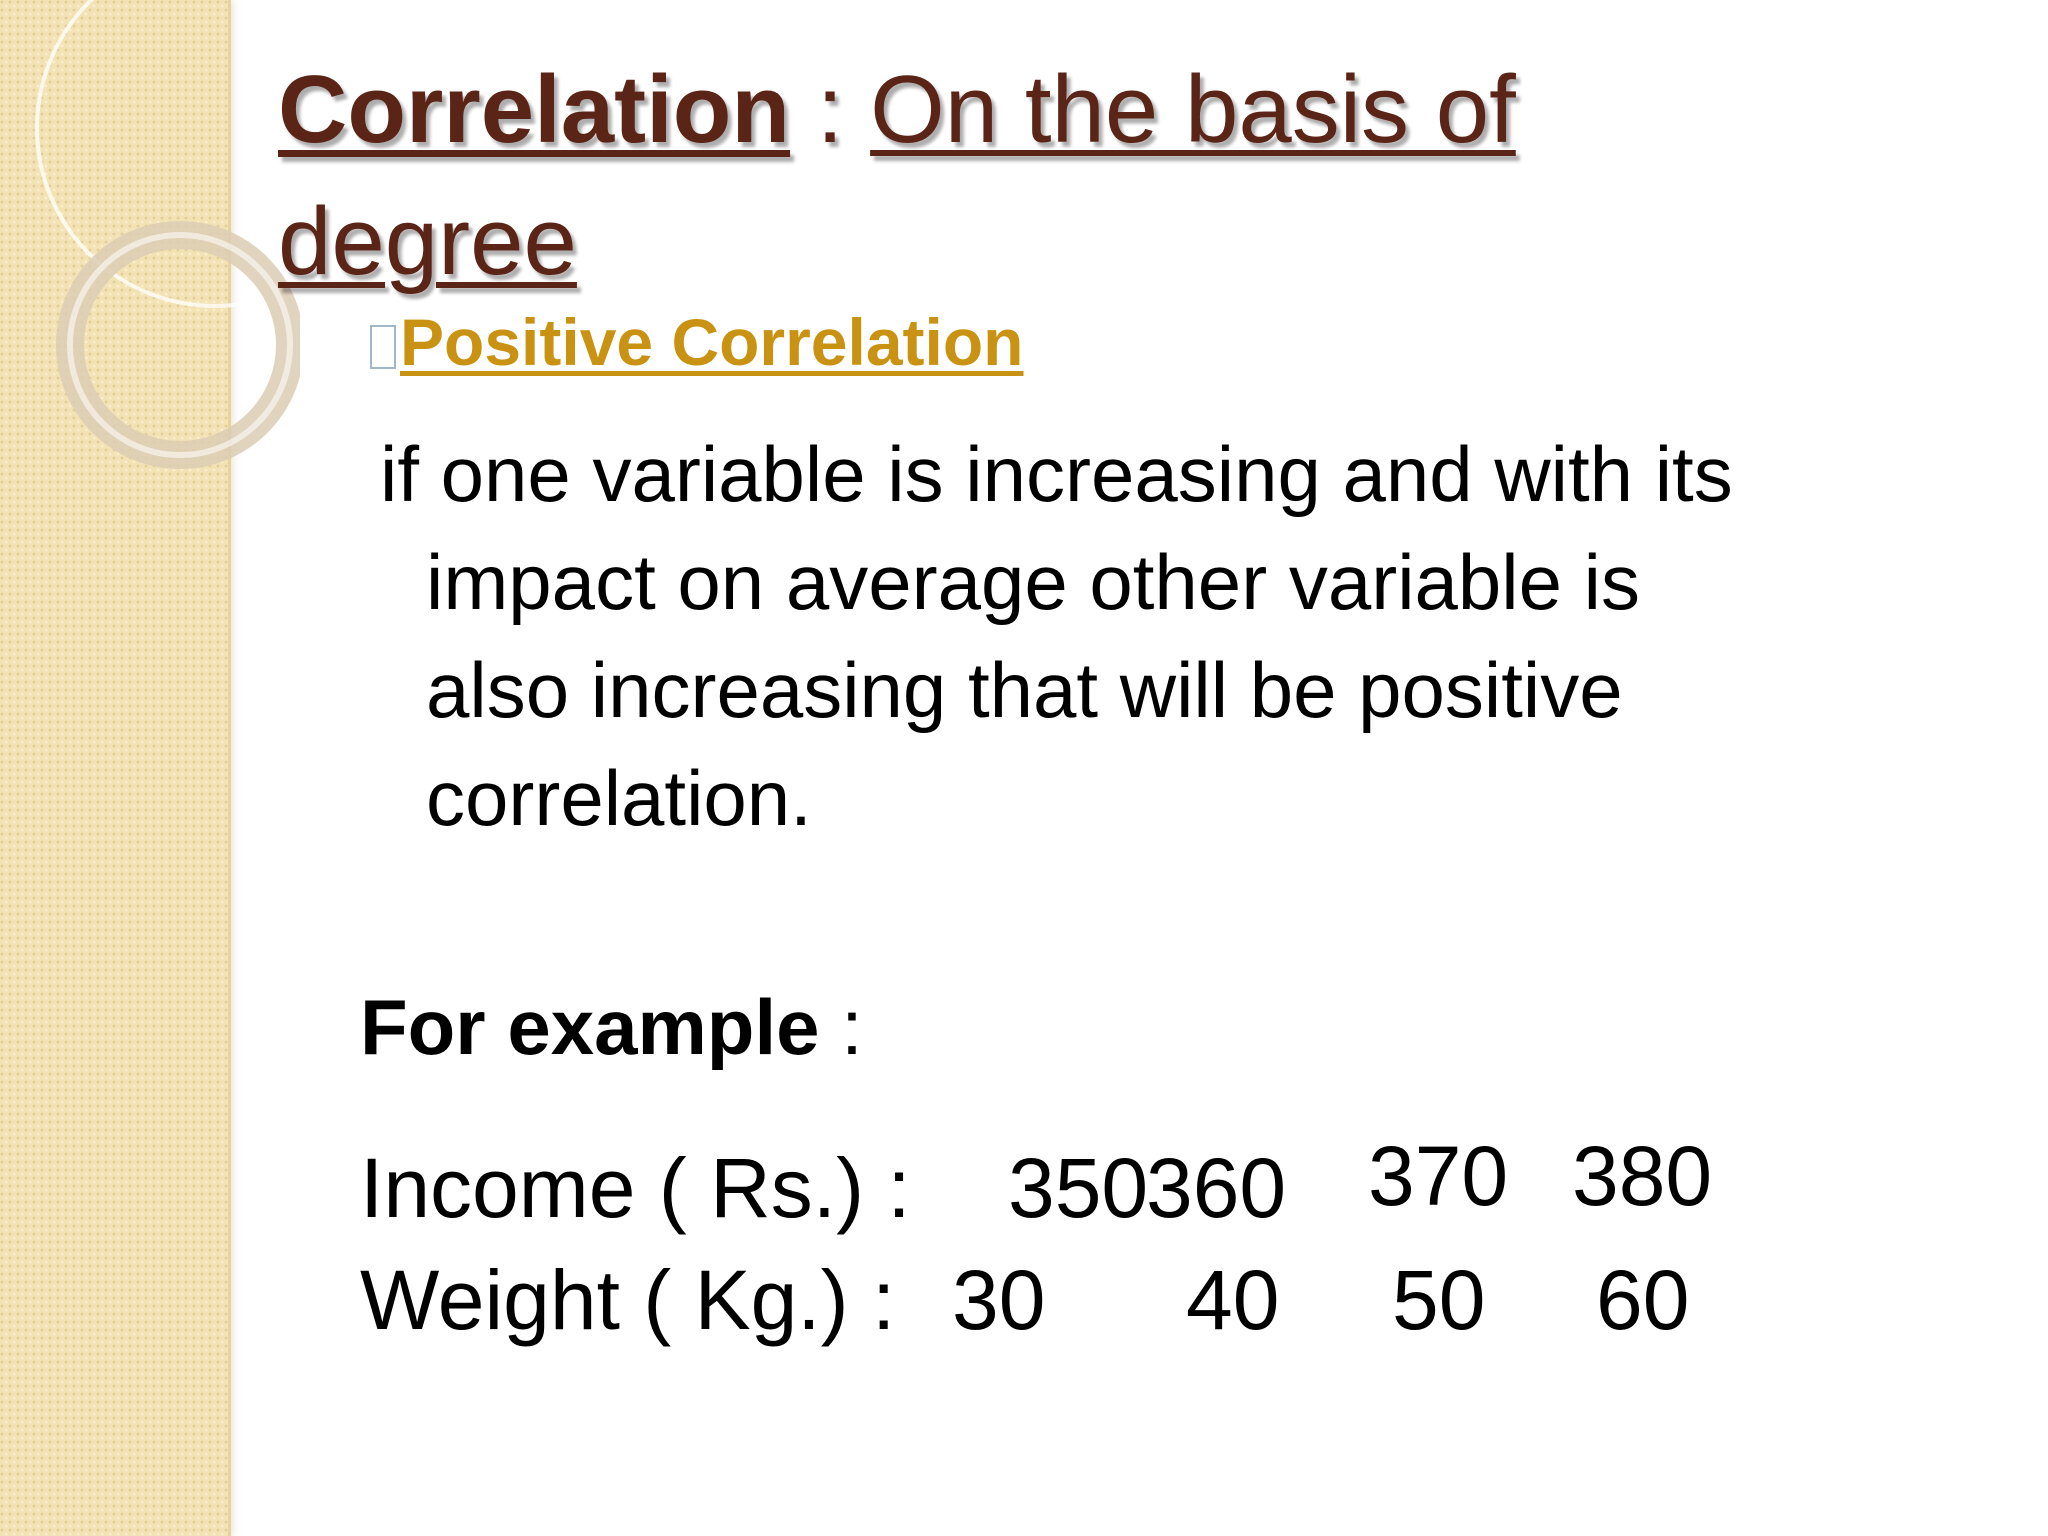 The height and width of the screenshot is (1536, 2048). What do you see at coordinates (1216, 1188) in the screenshot?
I see `income-value-2: 360` at bounding box center [1216, 1188].